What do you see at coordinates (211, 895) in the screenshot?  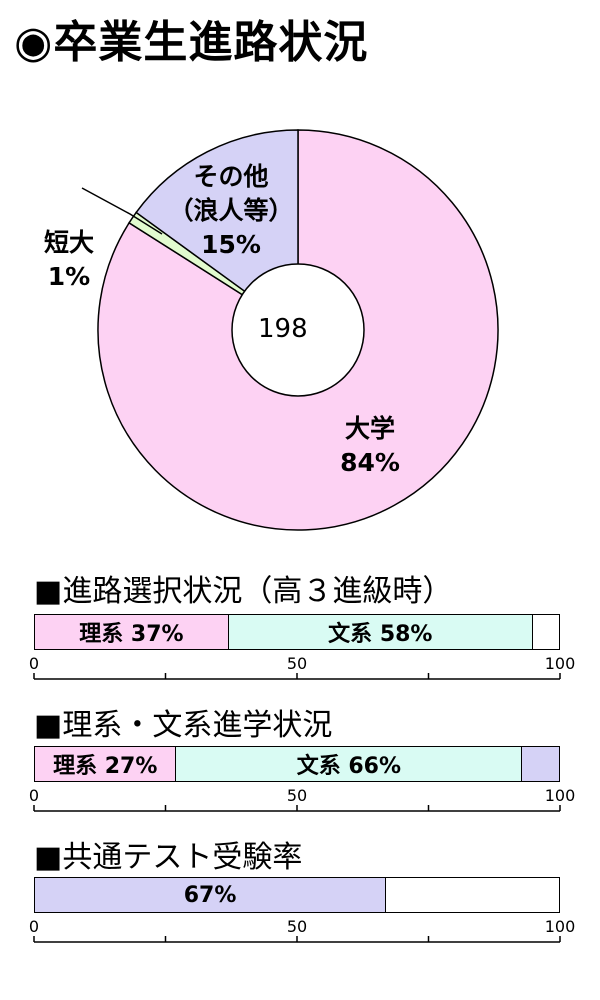 I see `bar-segment-other-0: 67%` at bounding box center [211, 895].